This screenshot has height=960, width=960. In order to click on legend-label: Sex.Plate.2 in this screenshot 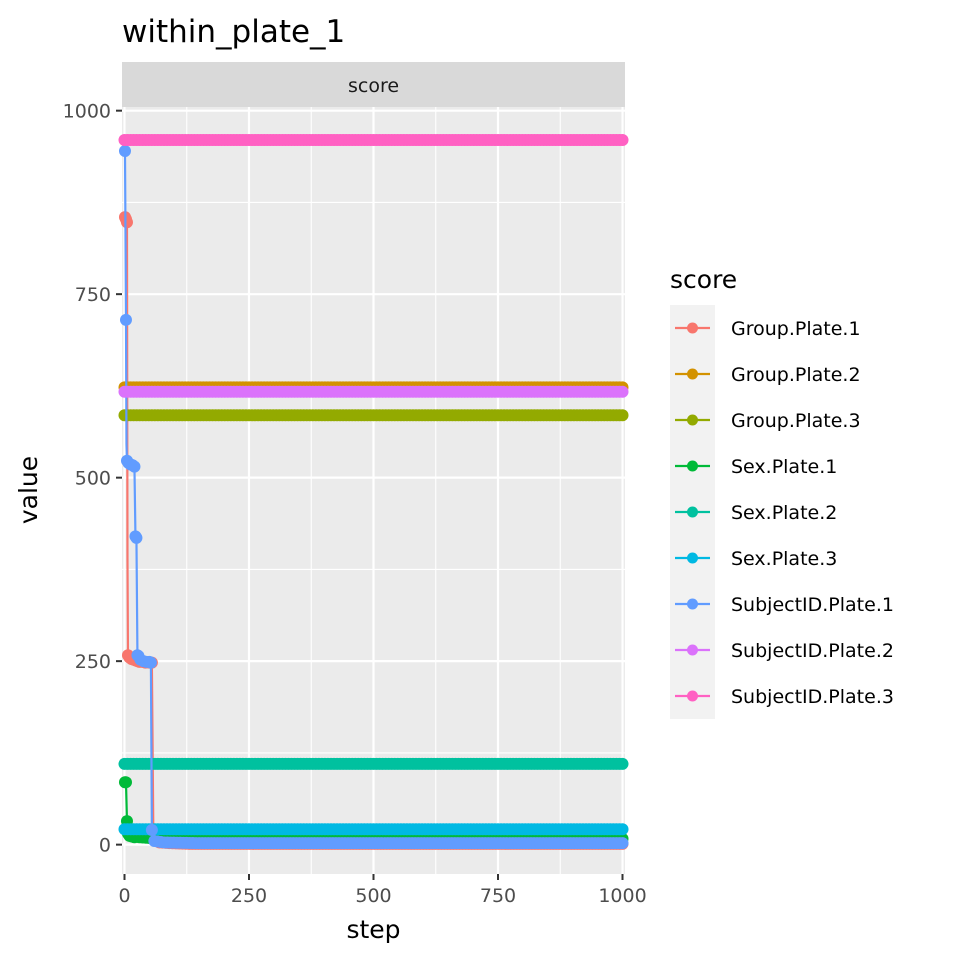, I will do `click(784, 513)`.